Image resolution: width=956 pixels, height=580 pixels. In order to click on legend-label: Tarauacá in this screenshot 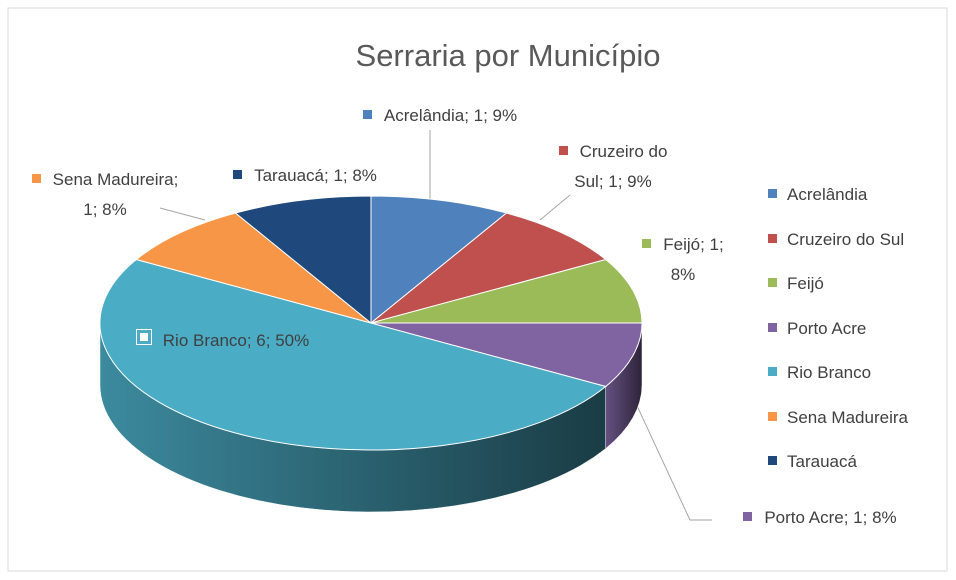, I will do `click(822, 461)`.